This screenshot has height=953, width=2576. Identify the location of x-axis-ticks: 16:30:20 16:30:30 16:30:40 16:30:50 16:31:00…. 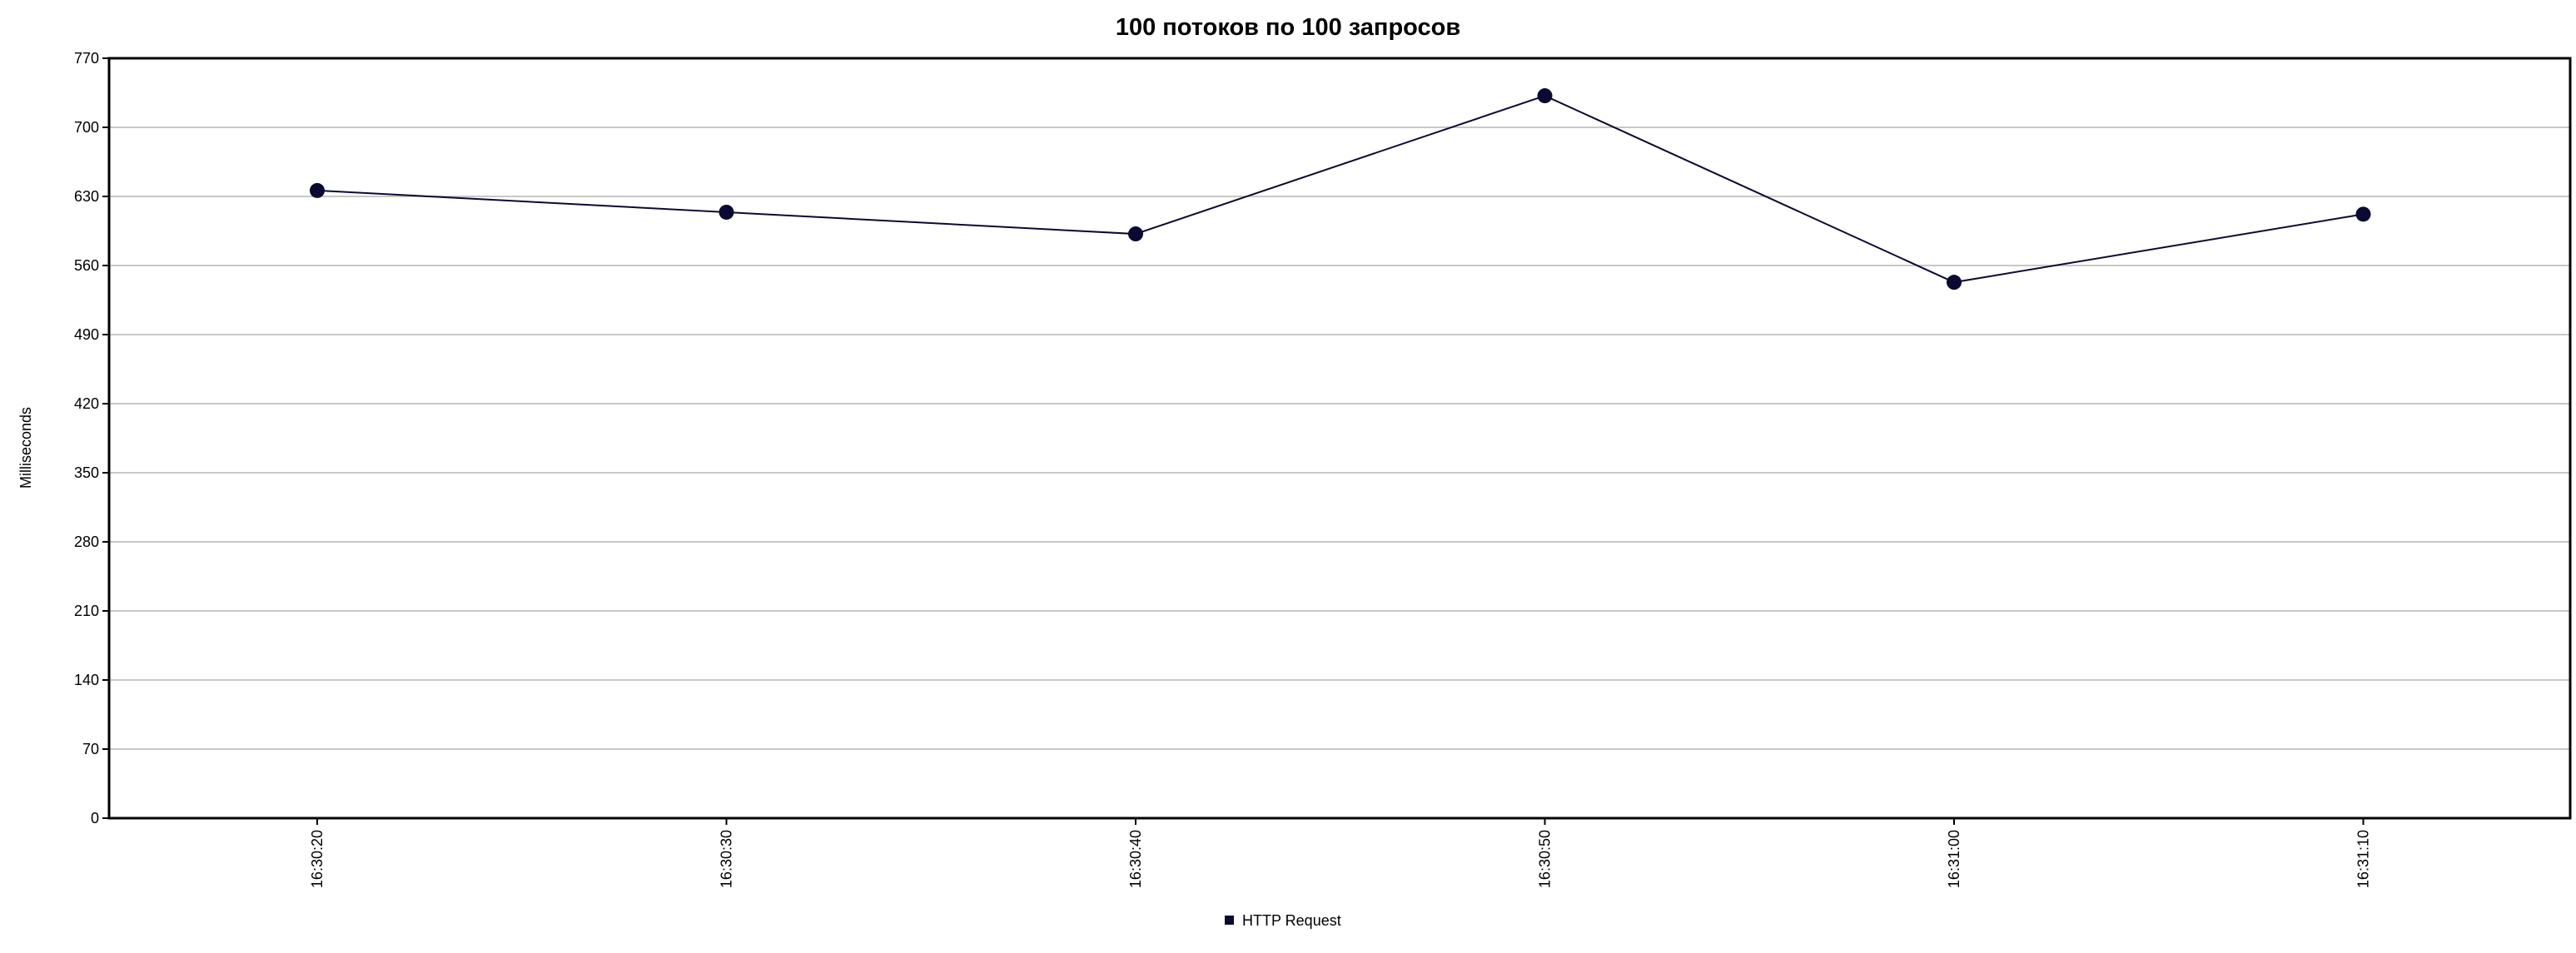
(1340, 853).